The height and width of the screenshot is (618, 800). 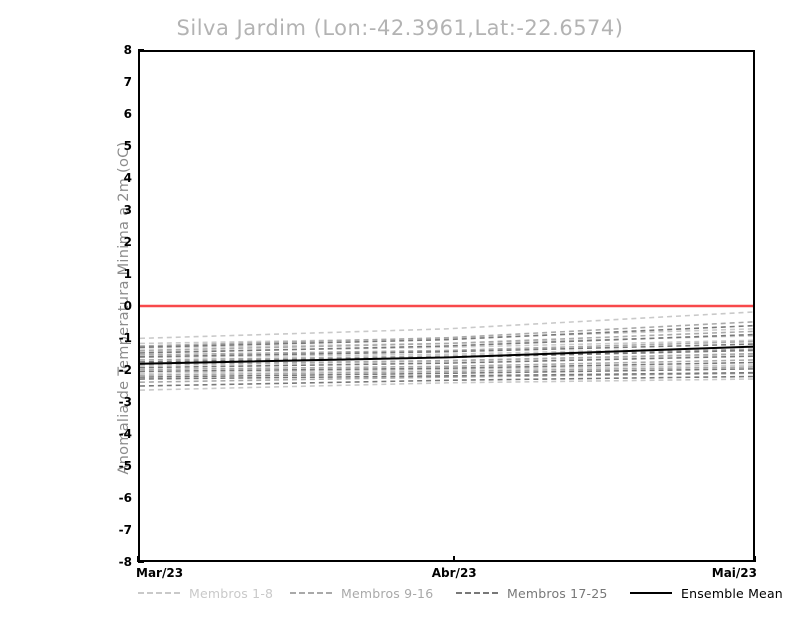 I want to click on y-tick-label: 5, so click(x=127, y=146).